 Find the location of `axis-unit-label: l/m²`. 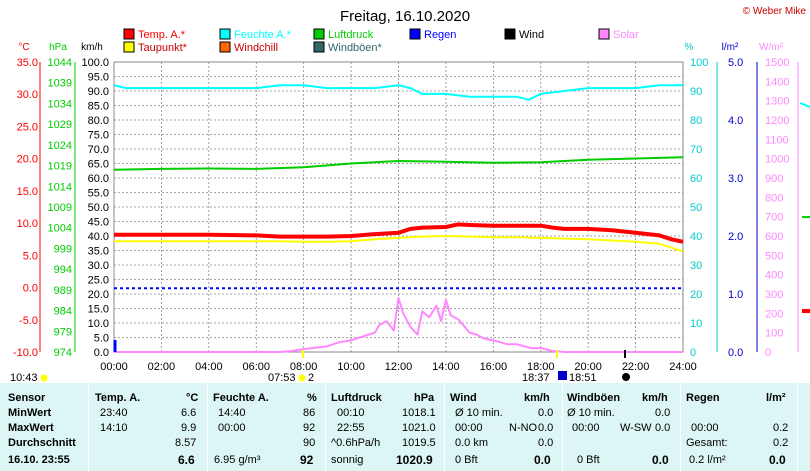

axis-unit-label: l/m² is located at coordinates (730, 47).